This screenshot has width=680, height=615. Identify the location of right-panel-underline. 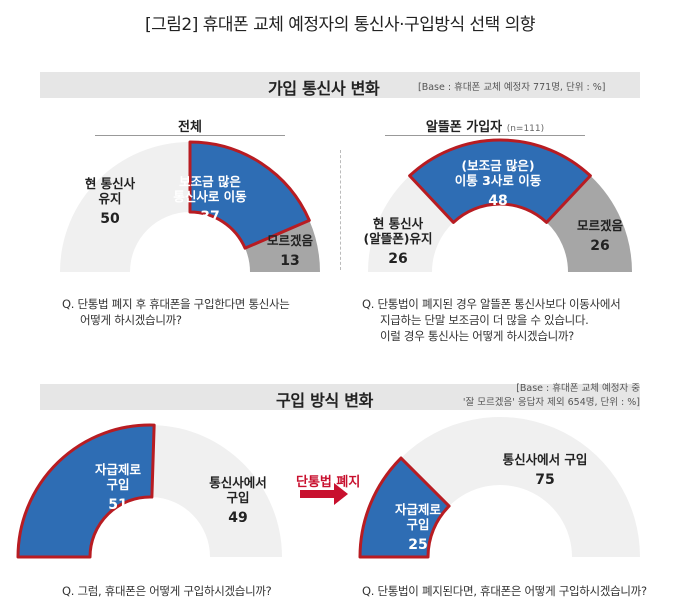
(485, 135).